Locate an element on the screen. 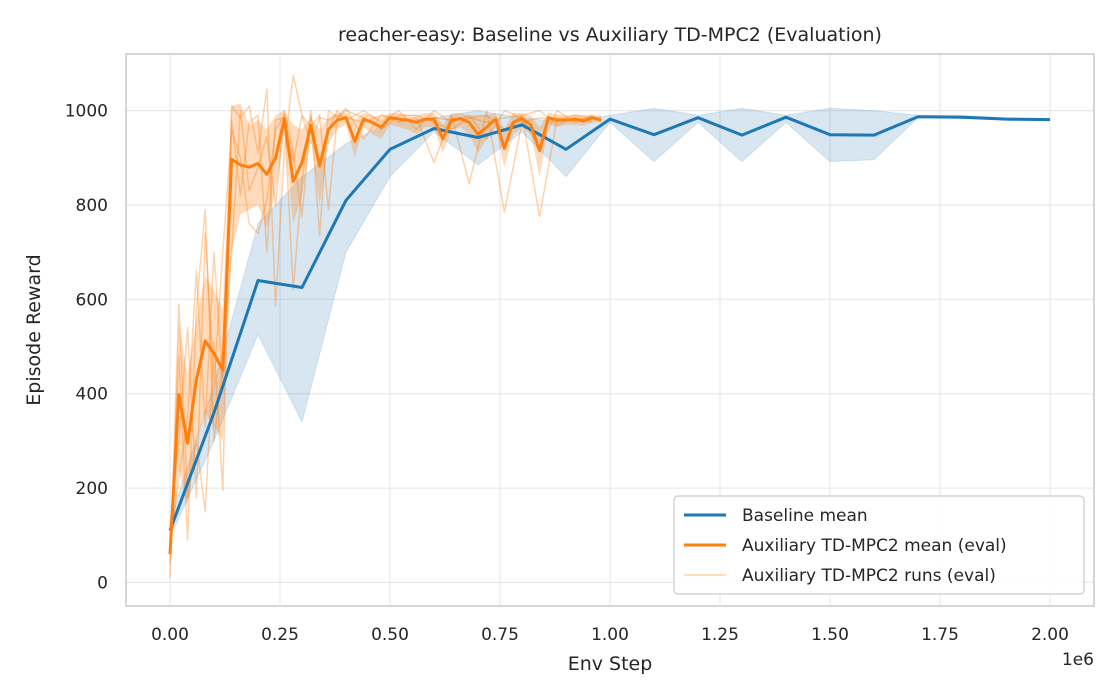 Image resolution: width=1120 pixels, height=700 pixels. legend-box is located at coordinates (879, 545).